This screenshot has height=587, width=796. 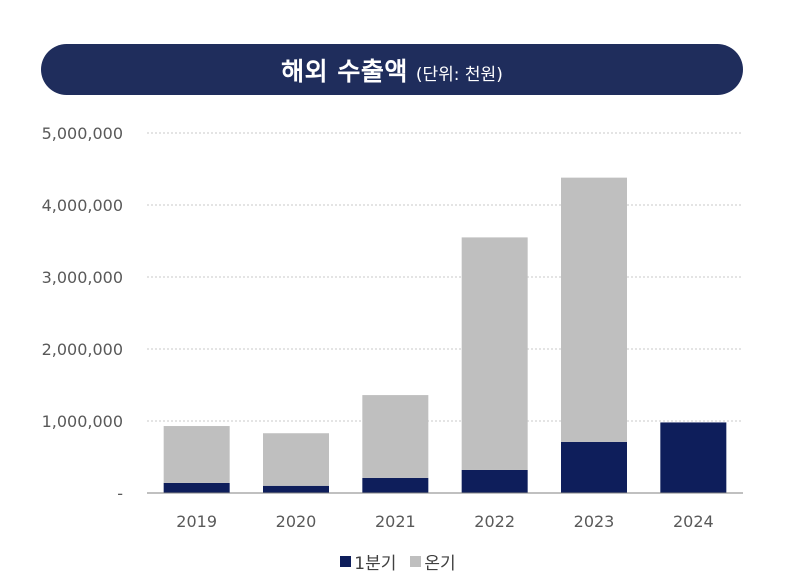 What do you see at coordinates (494, 353) in the screenshot?
I see `bar-full-year-2022` at bounding box center [494, 353].